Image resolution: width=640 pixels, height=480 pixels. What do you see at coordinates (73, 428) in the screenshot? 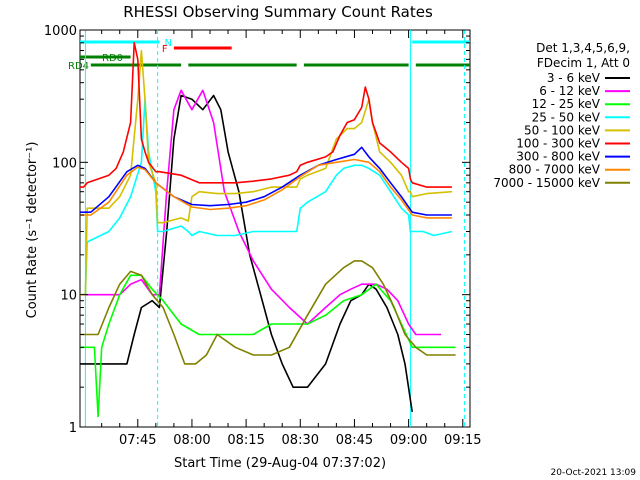
I see `y-tick-label: 1` at bounding box center [73, 428].